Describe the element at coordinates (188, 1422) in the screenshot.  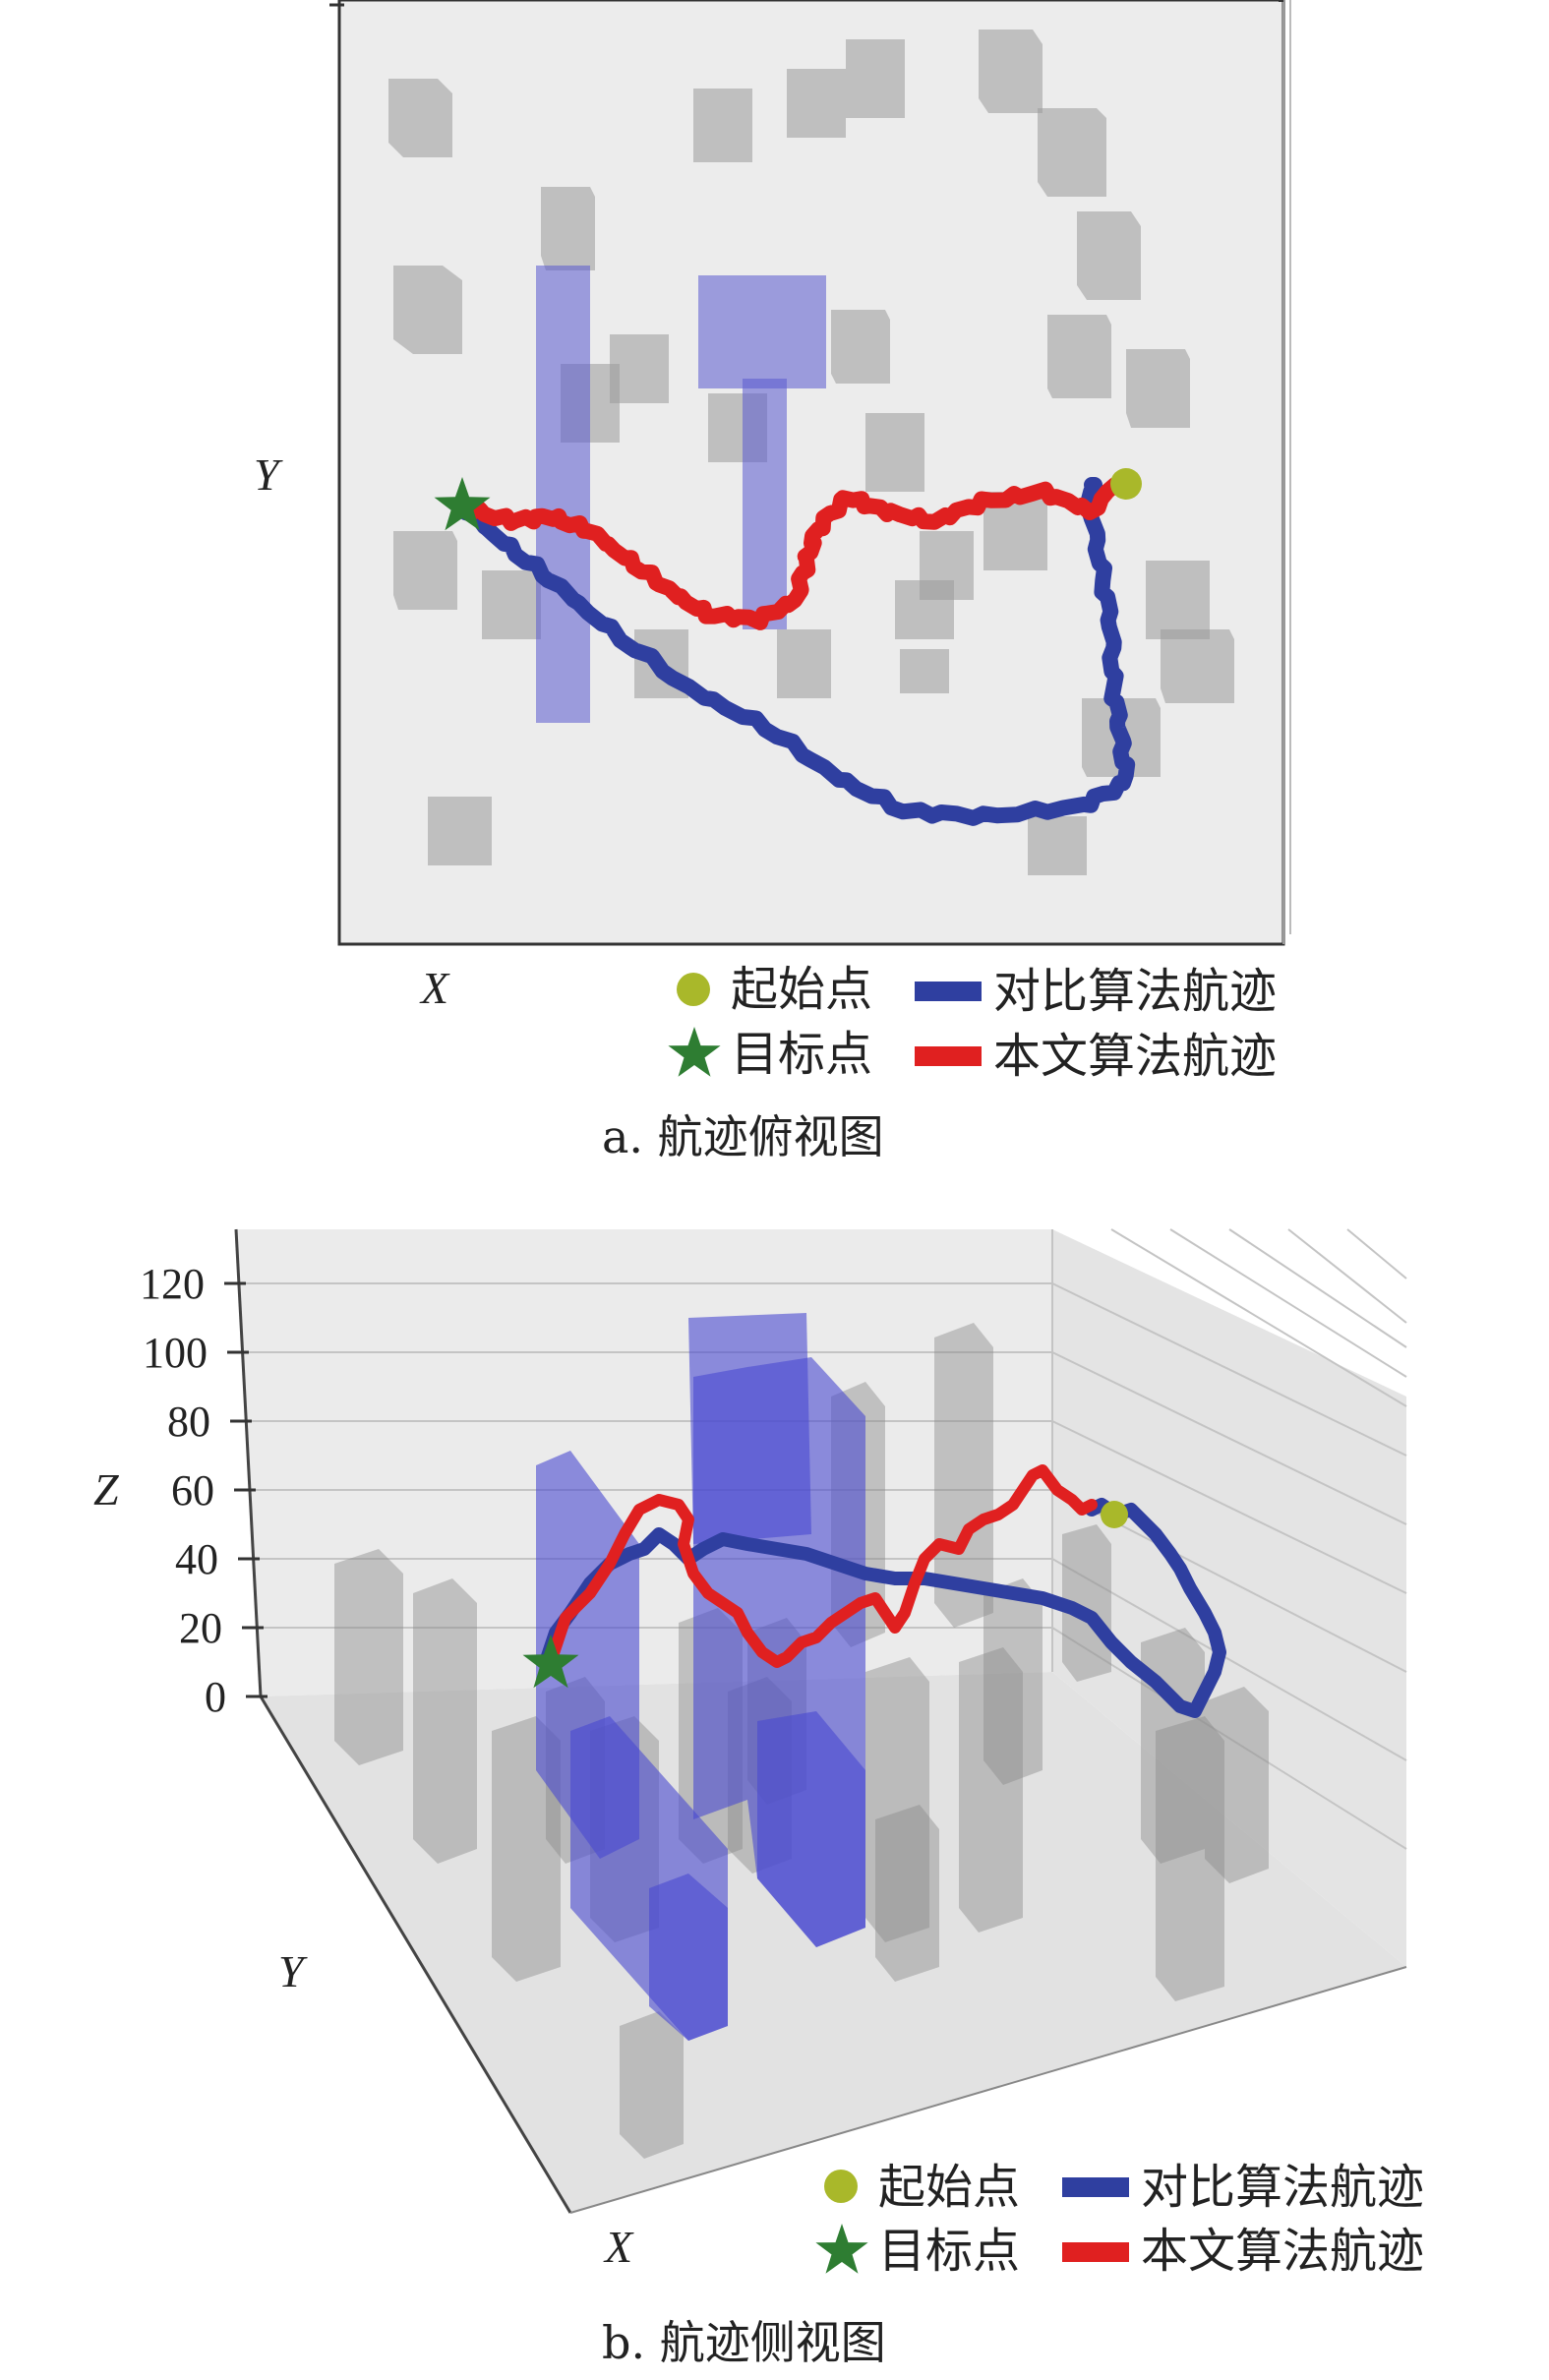
I see `z-tick-80: 80` at that location.